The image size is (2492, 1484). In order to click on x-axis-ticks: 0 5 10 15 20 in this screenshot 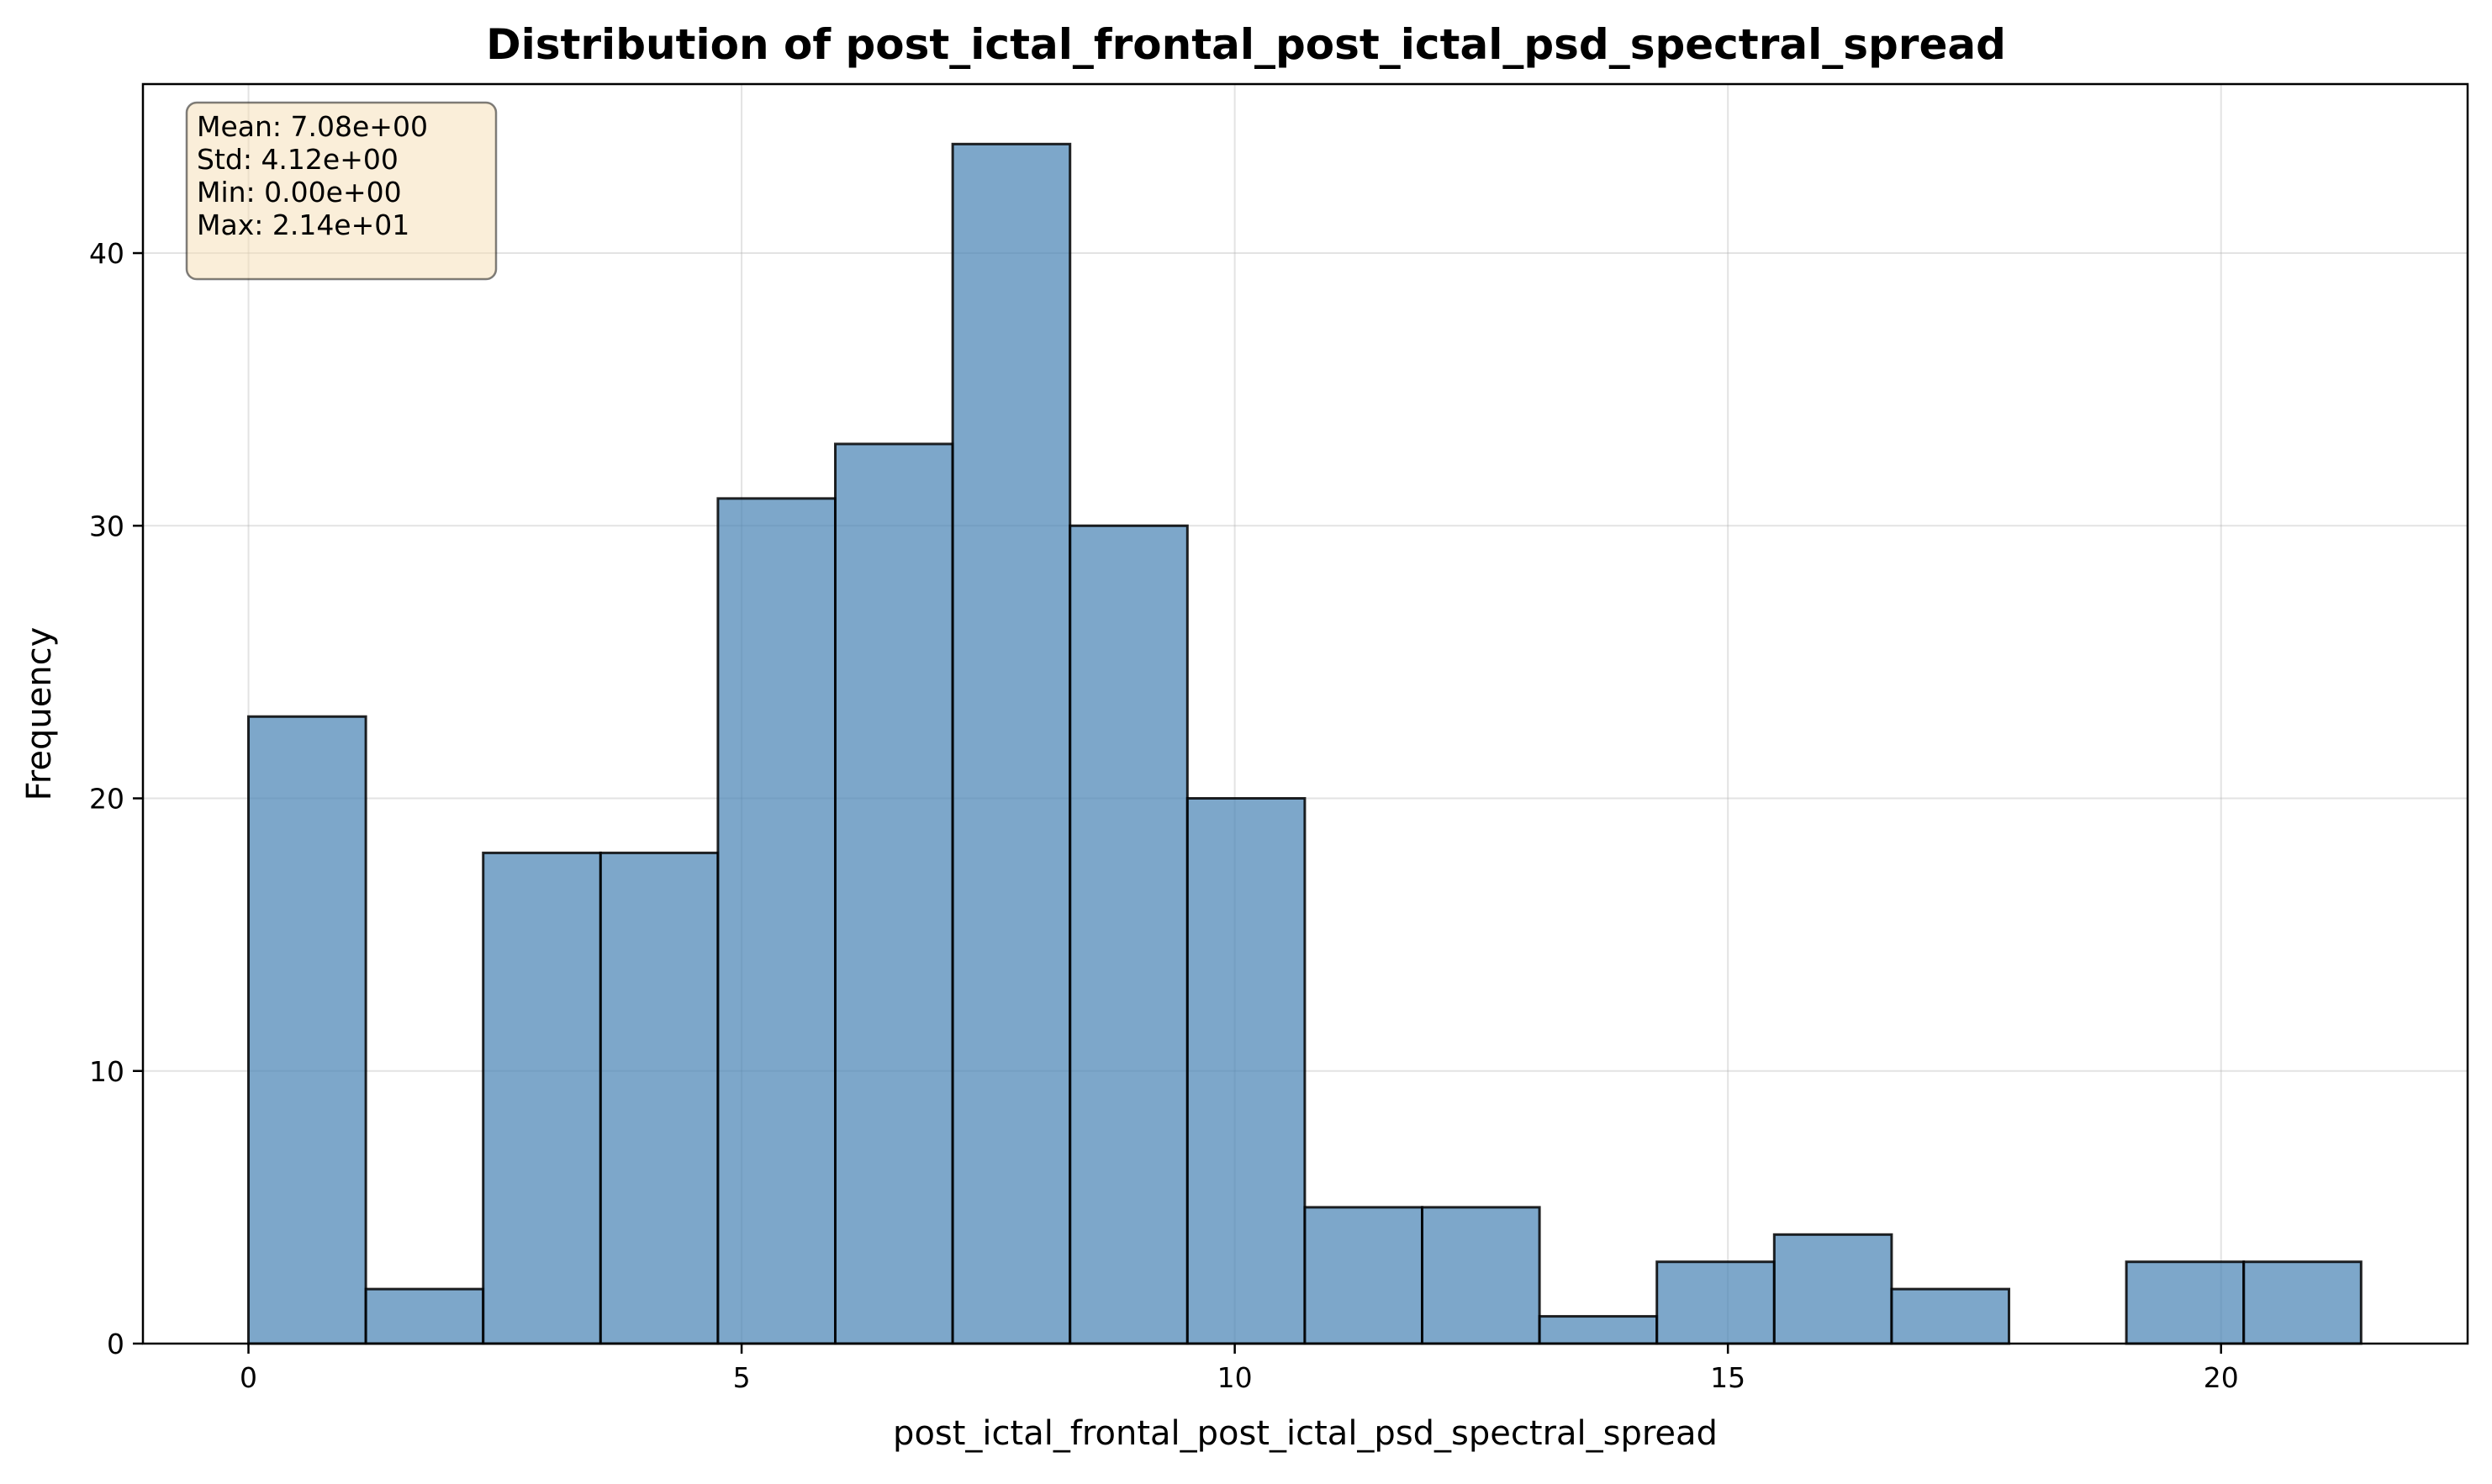, I will do `click(1239, 1369)`.